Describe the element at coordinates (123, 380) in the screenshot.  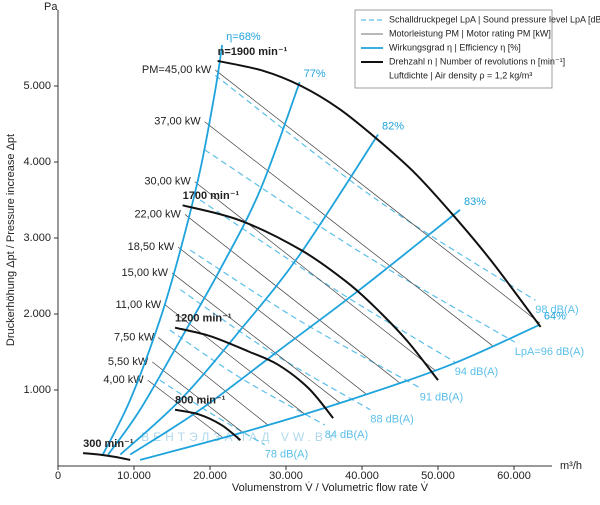
I see `curve-label: 4,00 kW` at that location.